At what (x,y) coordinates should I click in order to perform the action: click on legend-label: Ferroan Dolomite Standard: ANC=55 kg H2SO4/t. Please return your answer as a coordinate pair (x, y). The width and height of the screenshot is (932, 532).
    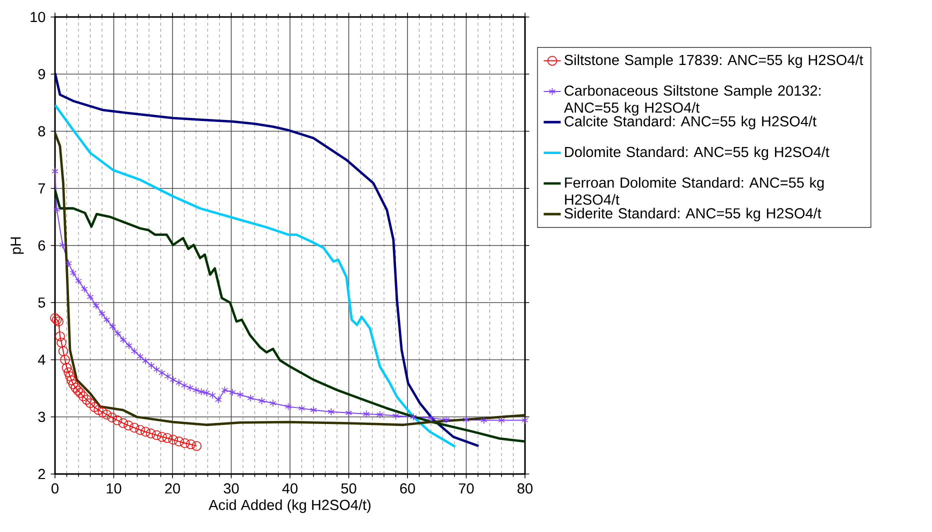
    Looking at the image, I should click on (694, 191).